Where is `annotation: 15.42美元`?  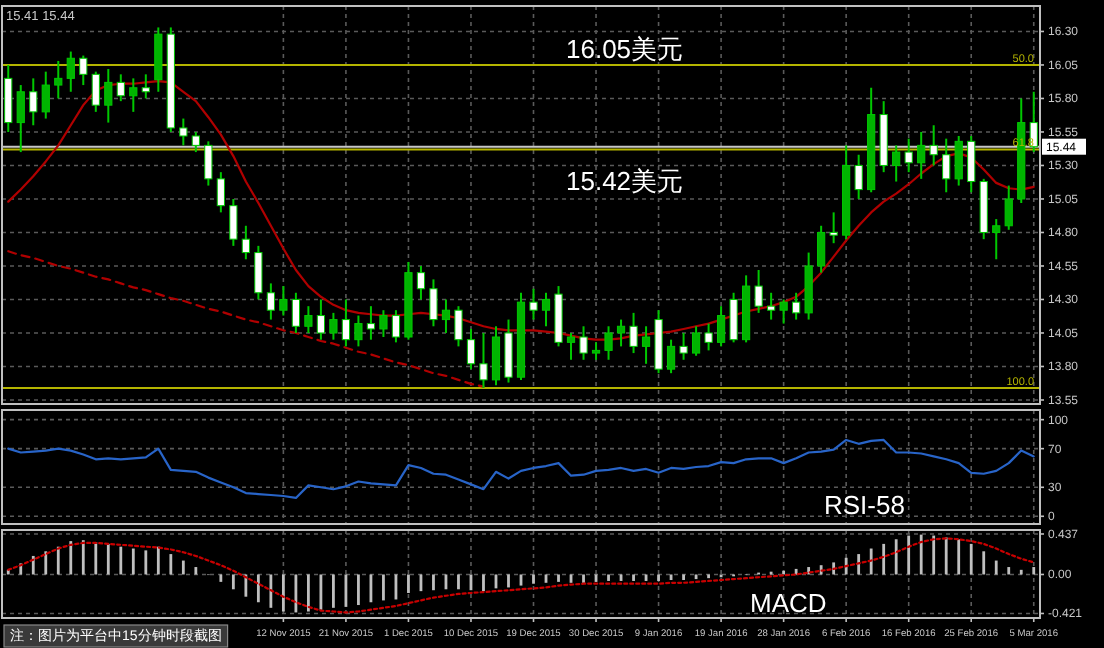
annotation: 15.42美元 is located at coordinates (625, 181).